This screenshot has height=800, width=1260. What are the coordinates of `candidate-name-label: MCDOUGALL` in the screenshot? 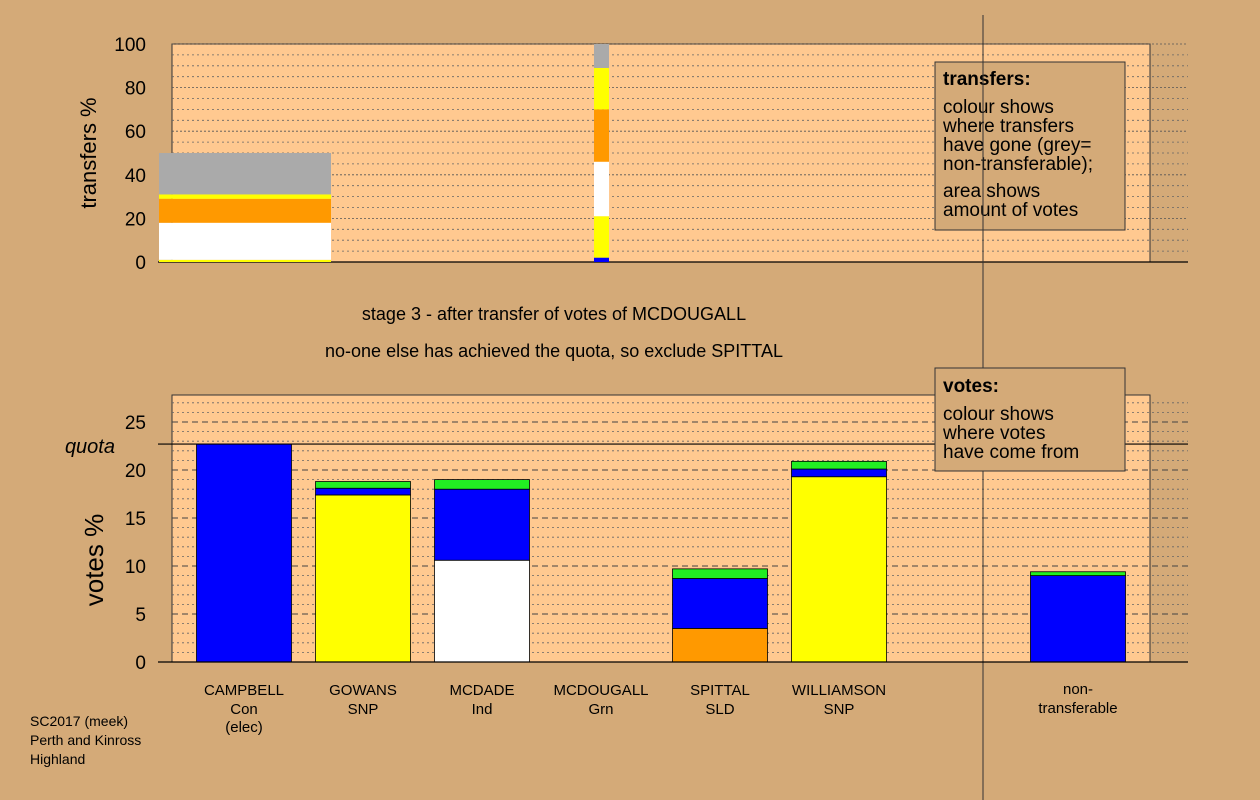 It's located at (600, 690).